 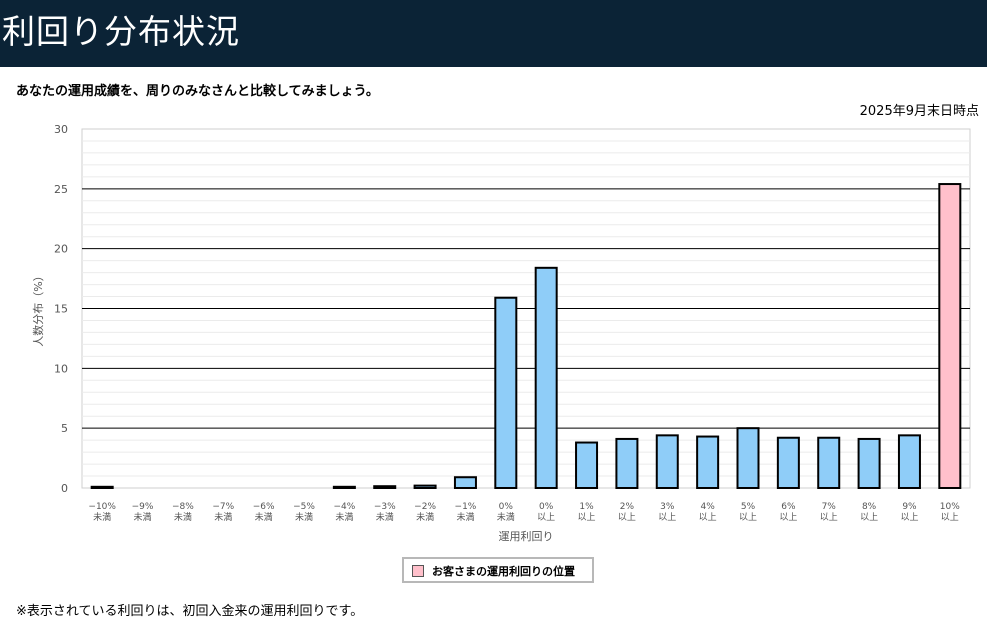 What do you see at coordinates (418, 571) in the screenshot?
I see `legend-swatch` at bounding box center [418, 571].